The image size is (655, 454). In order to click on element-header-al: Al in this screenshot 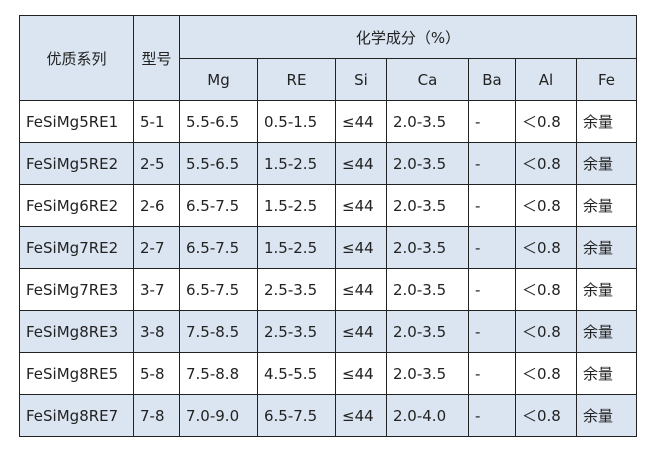, I will do `click(546, 79)`.